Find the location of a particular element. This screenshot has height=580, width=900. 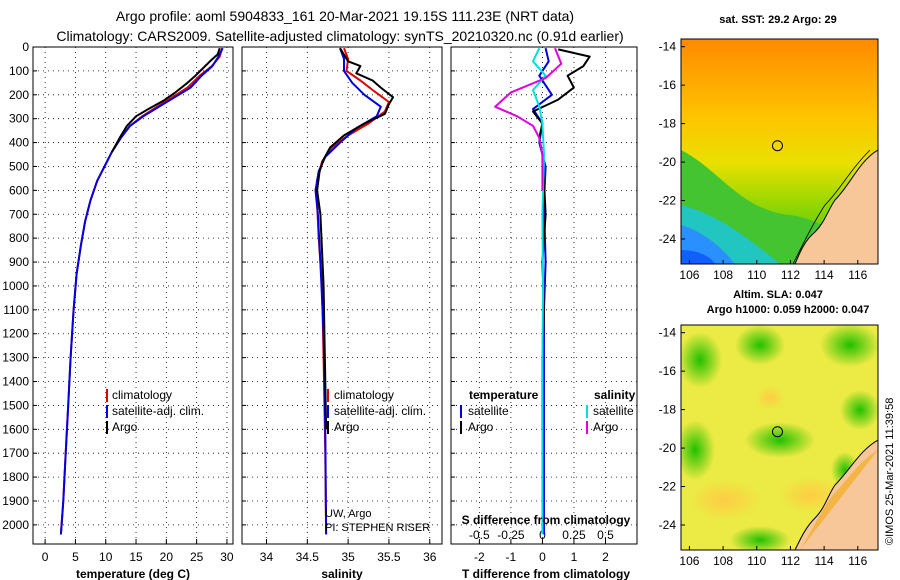

x-tick-label: 30 is located at coordinates (227, 557).